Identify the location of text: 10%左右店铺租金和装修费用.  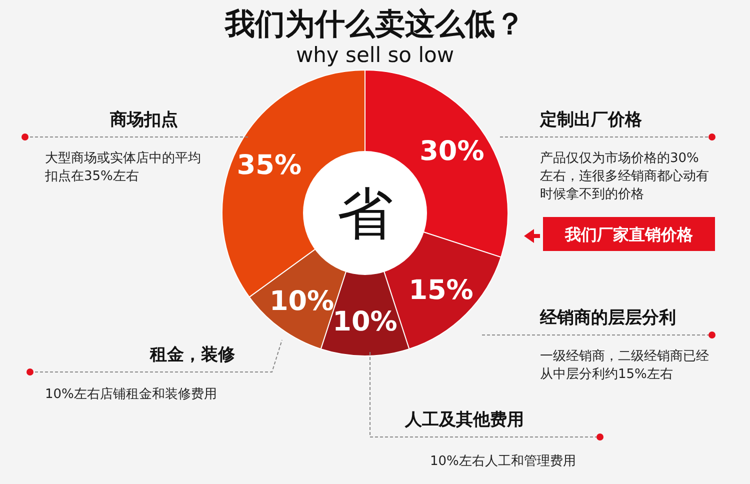
(131, 394).